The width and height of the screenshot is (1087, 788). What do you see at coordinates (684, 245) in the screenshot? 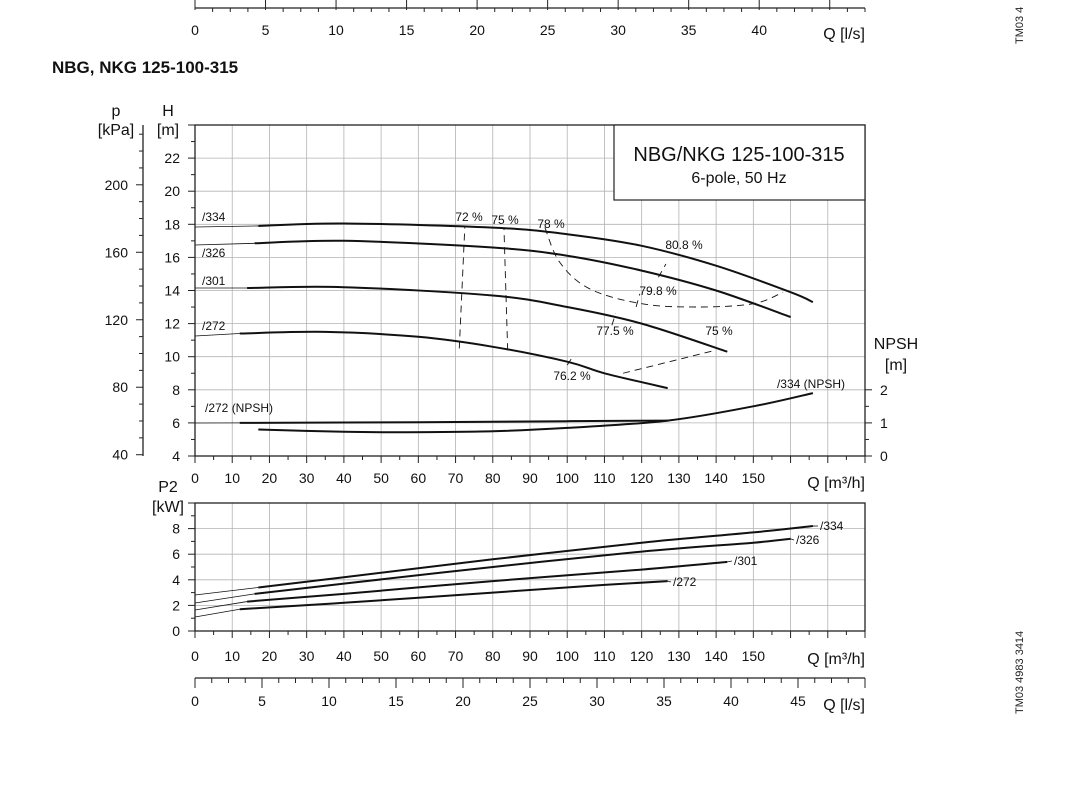
I see `efficiency-line-80-8-3-label: 80.8 %` at bounding box center [684, 245].